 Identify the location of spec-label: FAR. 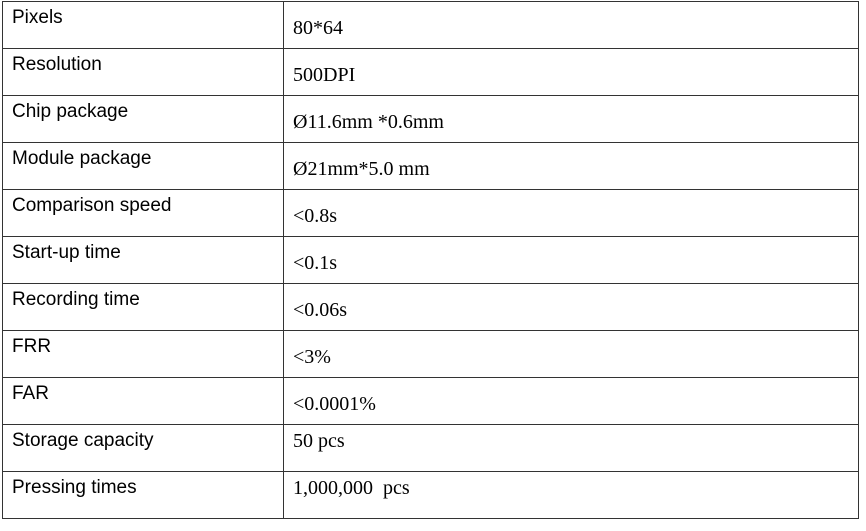
(30, 393).